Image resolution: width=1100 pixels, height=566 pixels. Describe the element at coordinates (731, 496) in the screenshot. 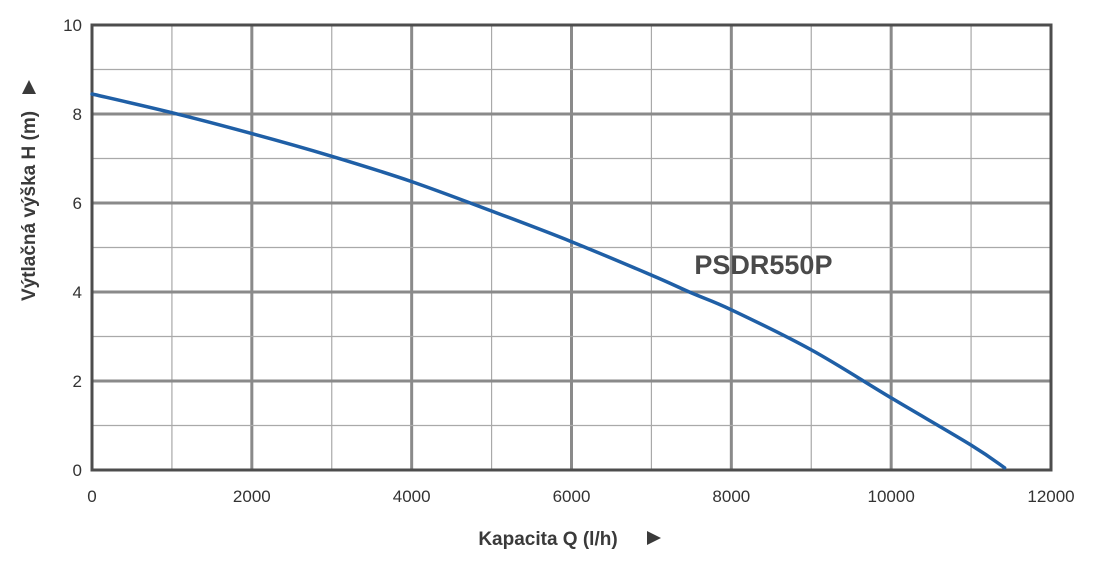

I see `x-tick-label: 8000` at that location.